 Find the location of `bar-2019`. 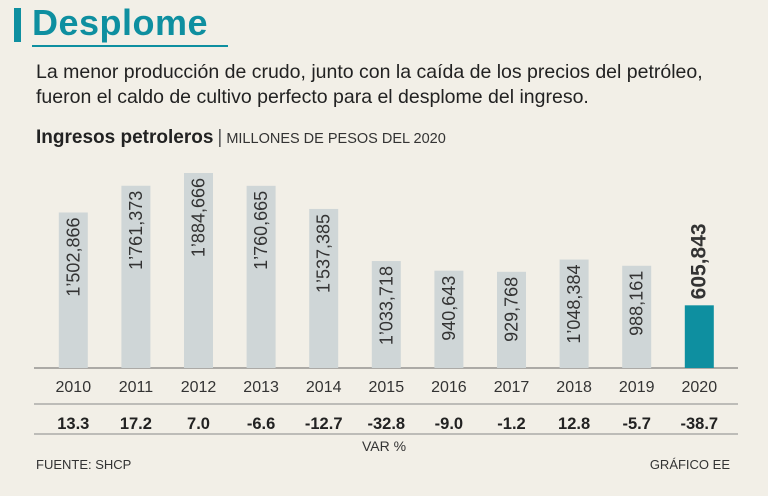

bar-2019 is located at coordinates (637, 316).